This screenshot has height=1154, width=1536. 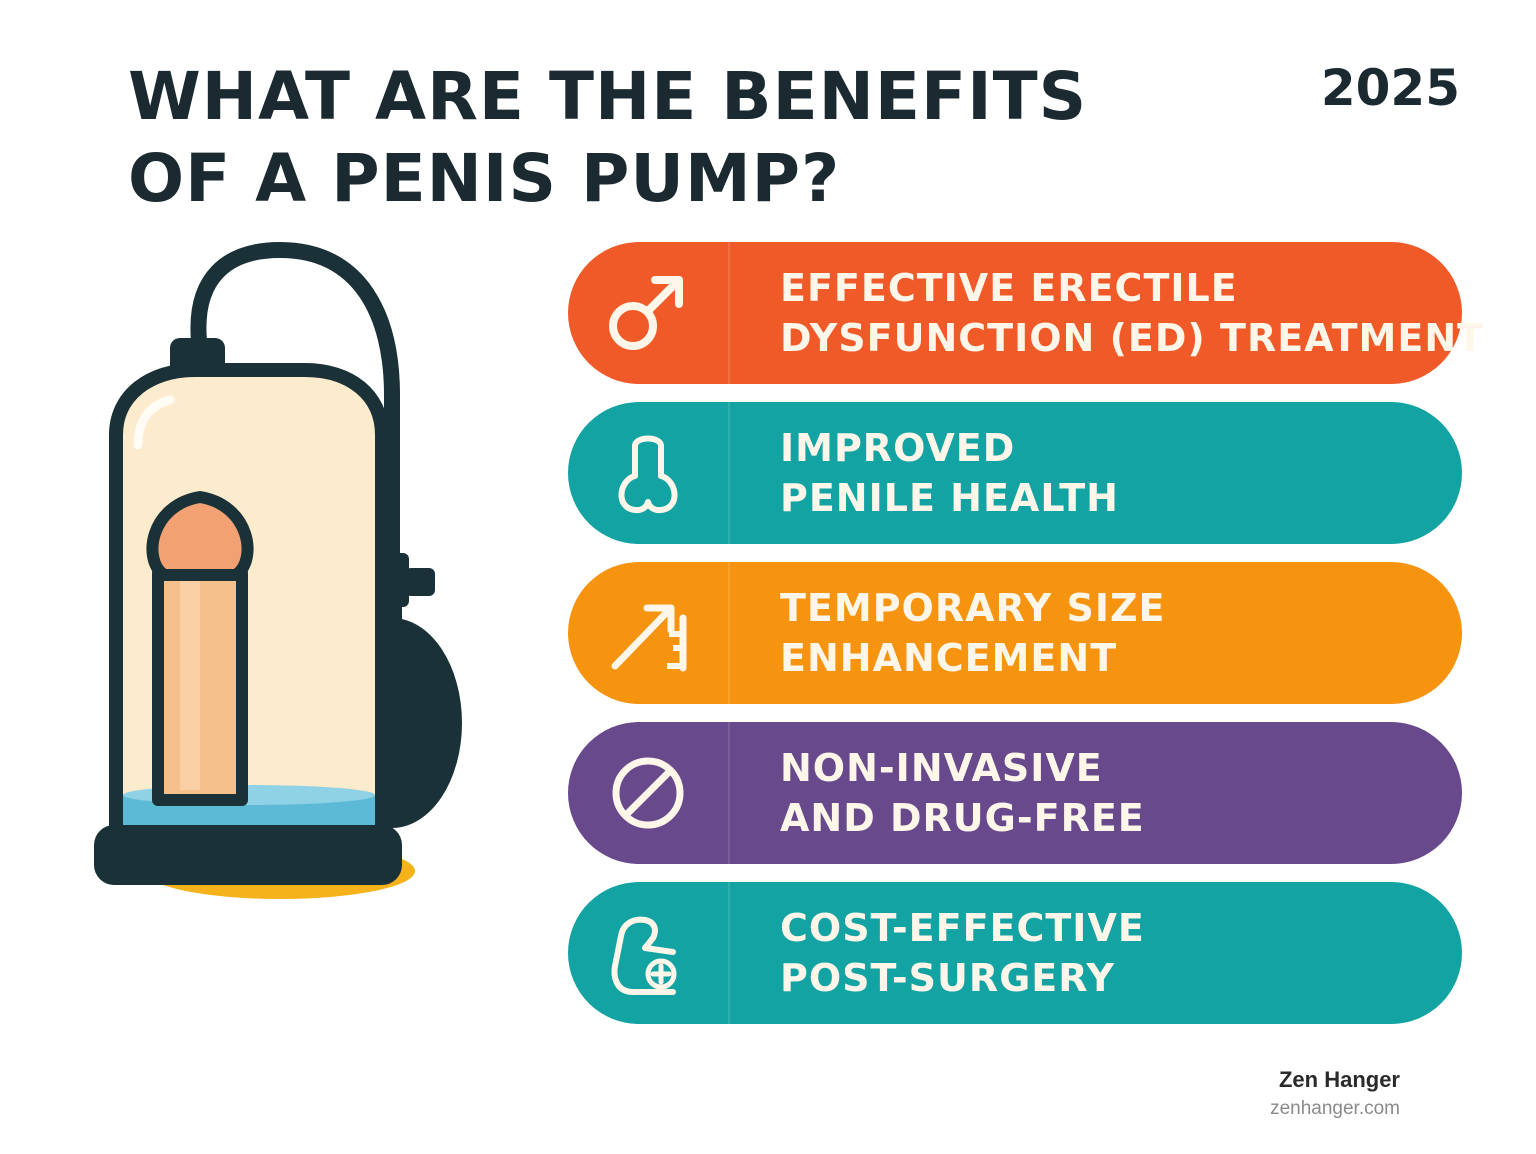 I want to click on medical-plus-icon, so click(x=649, y=953).